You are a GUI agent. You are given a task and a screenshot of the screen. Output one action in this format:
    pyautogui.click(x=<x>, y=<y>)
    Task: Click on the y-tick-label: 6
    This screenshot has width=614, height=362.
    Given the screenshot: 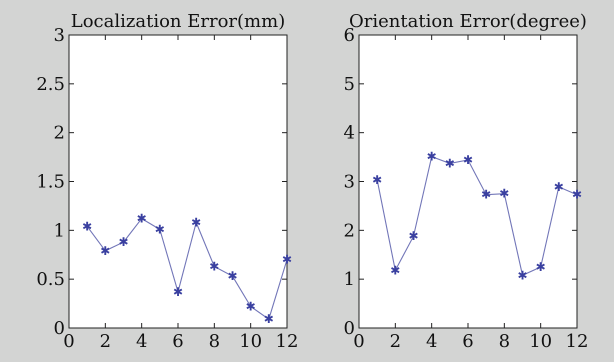 What is the action you would take?
    pyautogui.click(x=349, y=35)
    